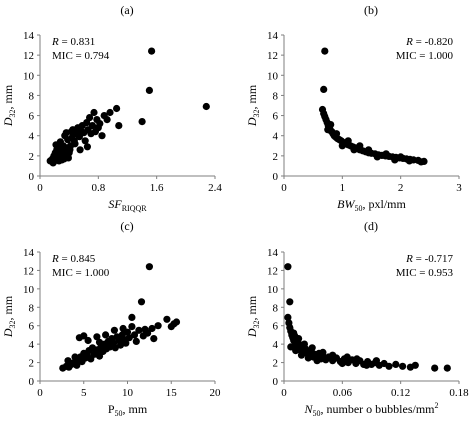 This screenshot has height=434, width=474. I want to click on x-axis-title: N50, number o bubbles/mm2, so click(370, 409).